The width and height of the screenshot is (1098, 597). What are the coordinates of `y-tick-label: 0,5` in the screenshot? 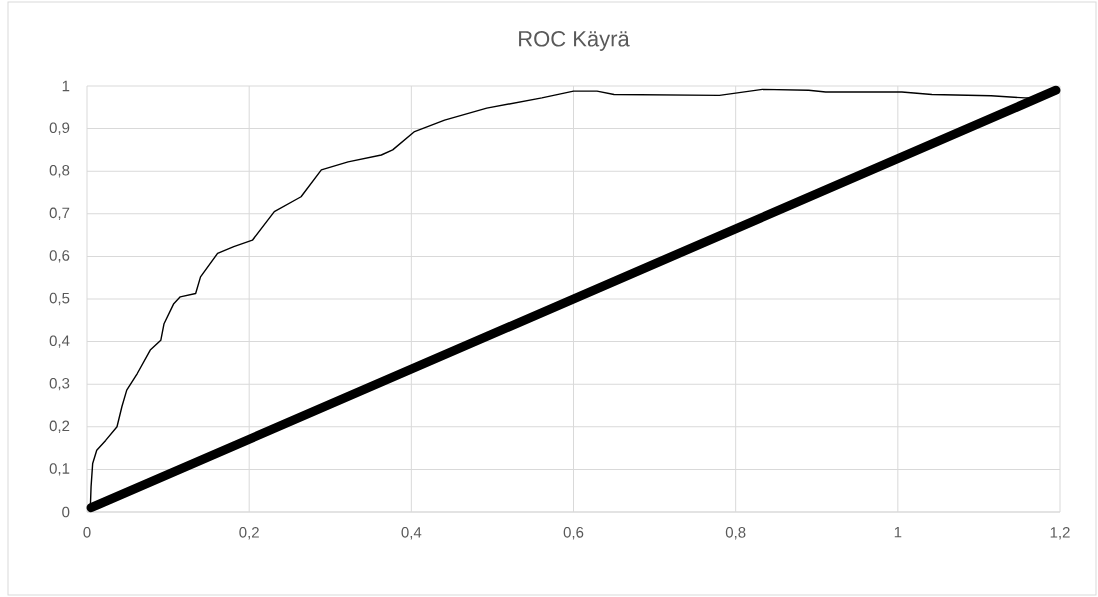 It's located at (59, 299).